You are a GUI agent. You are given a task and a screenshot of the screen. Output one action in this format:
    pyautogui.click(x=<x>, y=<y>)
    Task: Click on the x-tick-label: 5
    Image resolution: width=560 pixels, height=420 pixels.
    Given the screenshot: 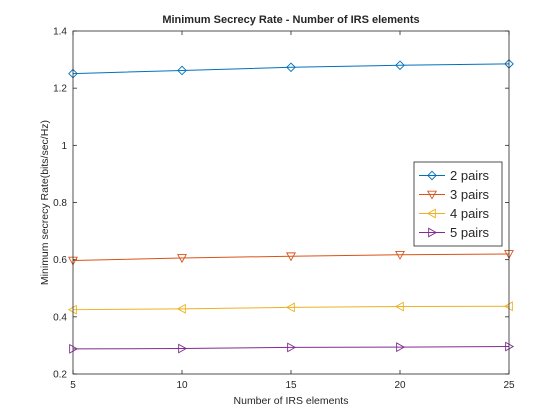 What is the action you would take?
    pyautogui.click(x=73, y=385)
    